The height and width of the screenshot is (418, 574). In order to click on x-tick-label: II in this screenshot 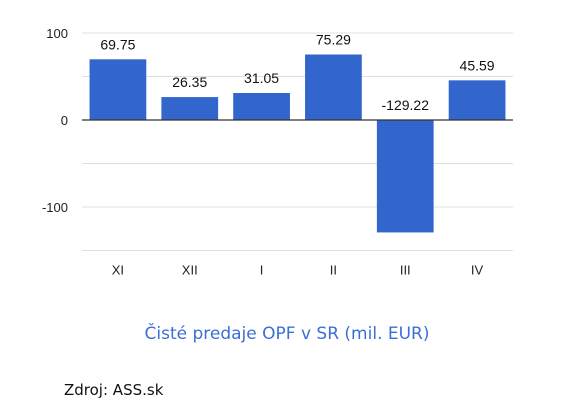, I will do `click(333, 270)`.